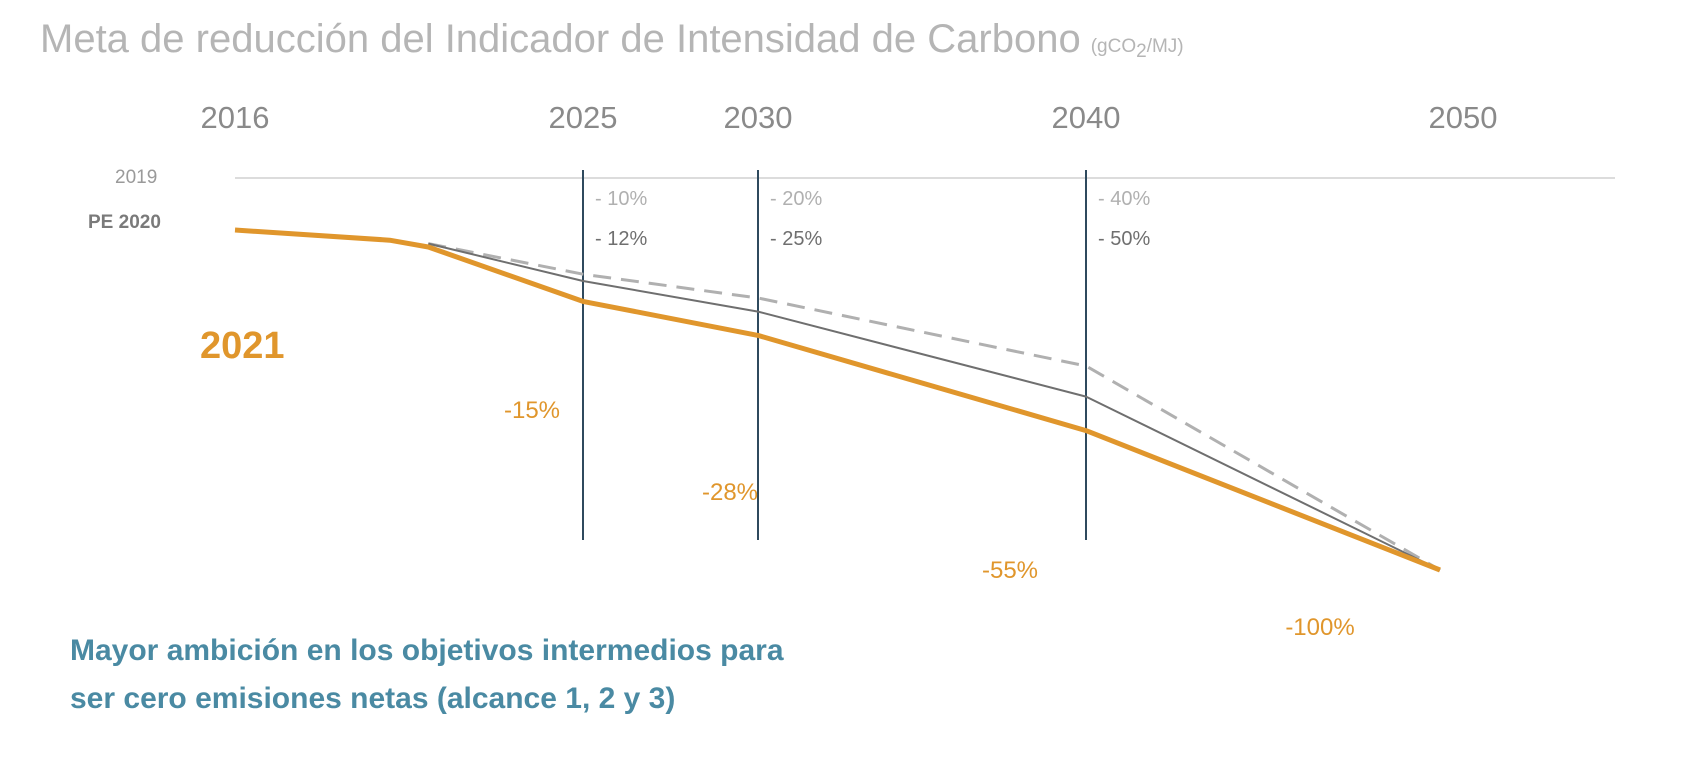 Image resolution: width=1706 pixels, height=767 pixels. Describe the element at coordinates (621, 199) in the screenshot. I see `target-label-2019-2025: - 10%` at that location.